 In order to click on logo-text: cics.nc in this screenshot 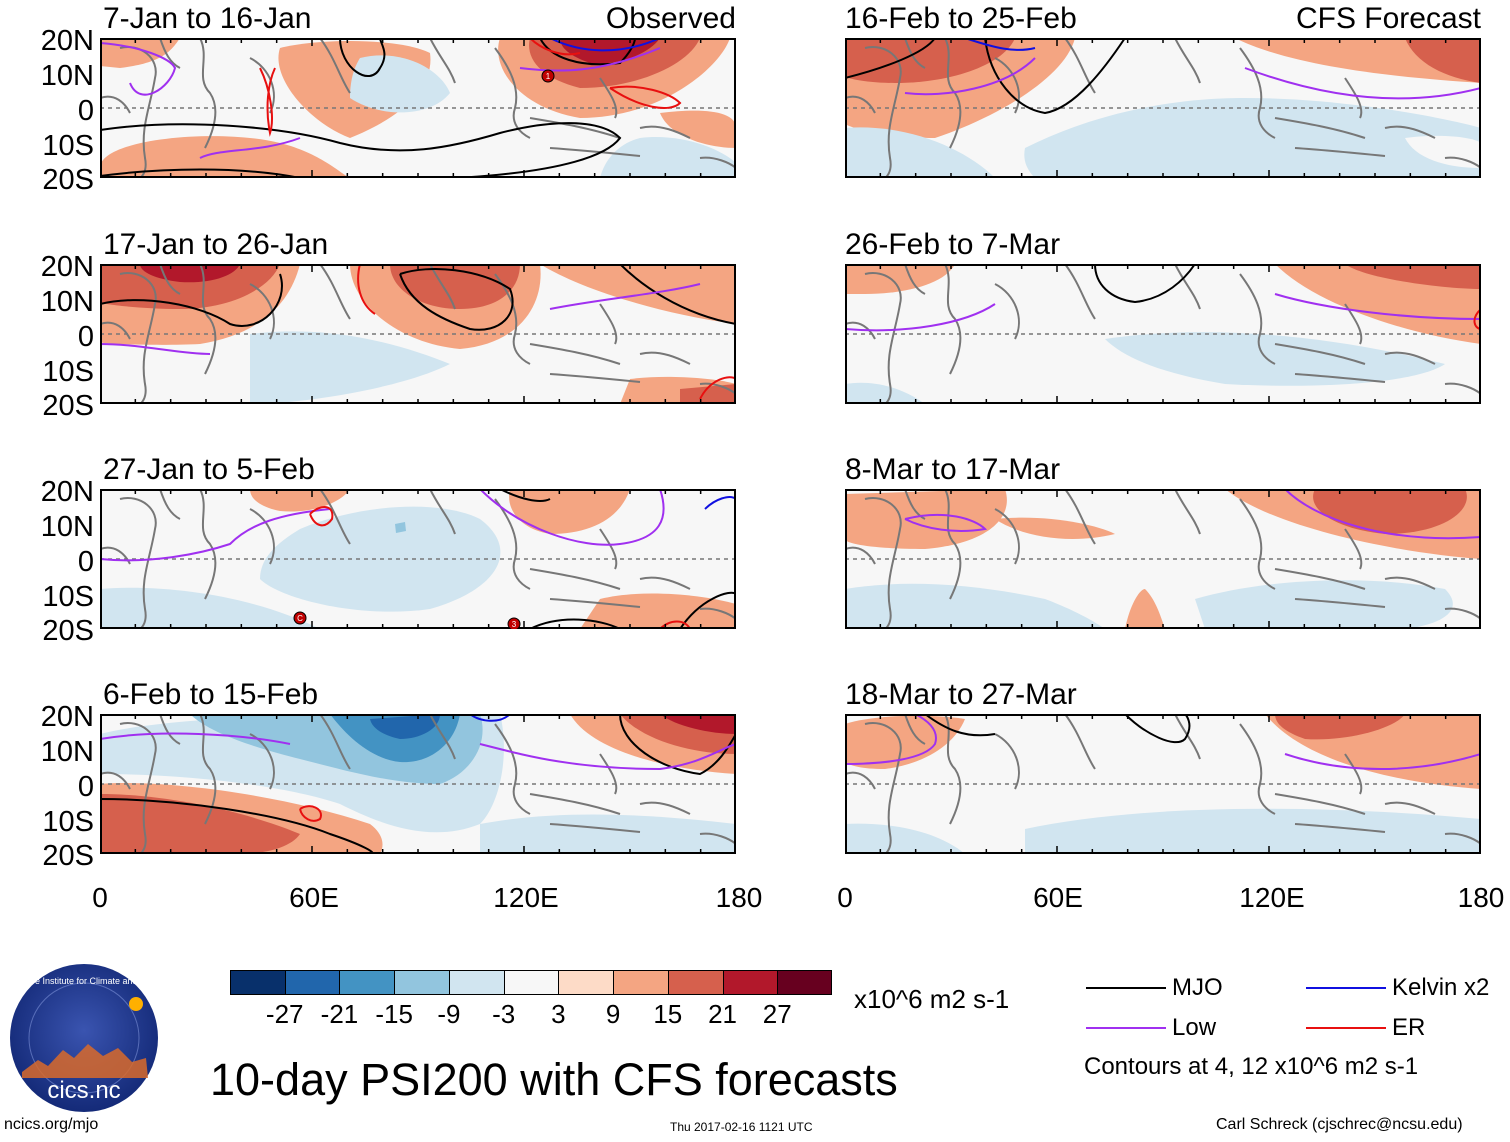, I will do `click(83, 1090)`.